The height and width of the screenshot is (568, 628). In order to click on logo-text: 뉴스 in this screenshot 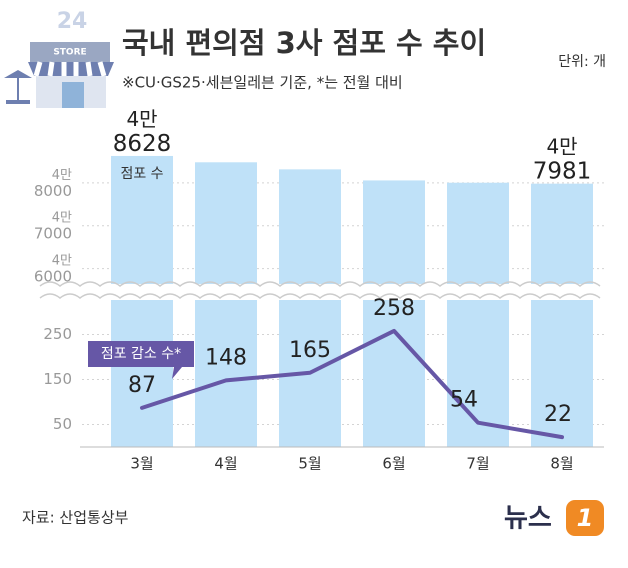, I will do `click(528, 519)`.